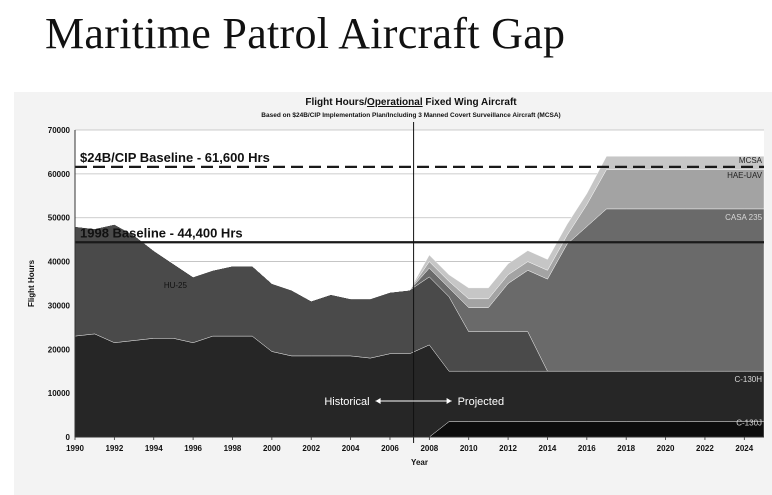 This screenshot has height=495, width=772. I want to click on y-tick-label: 60000, so click(59, 174).